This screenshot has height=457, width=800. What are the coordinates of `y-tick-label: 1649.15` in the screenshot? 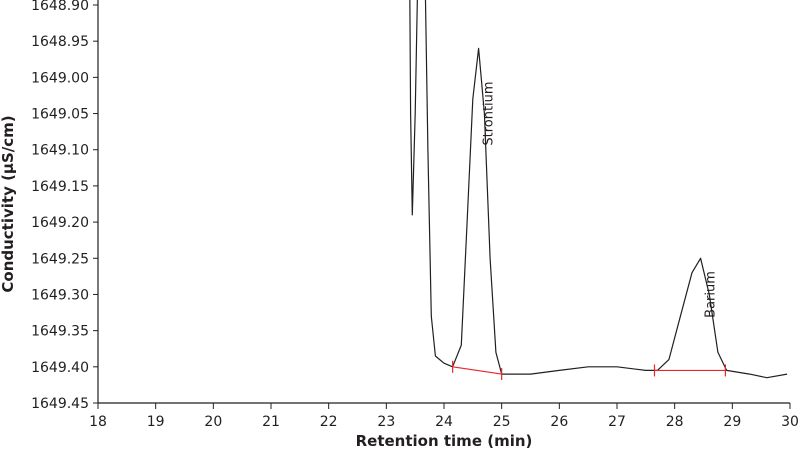 It's located at (60, 187).